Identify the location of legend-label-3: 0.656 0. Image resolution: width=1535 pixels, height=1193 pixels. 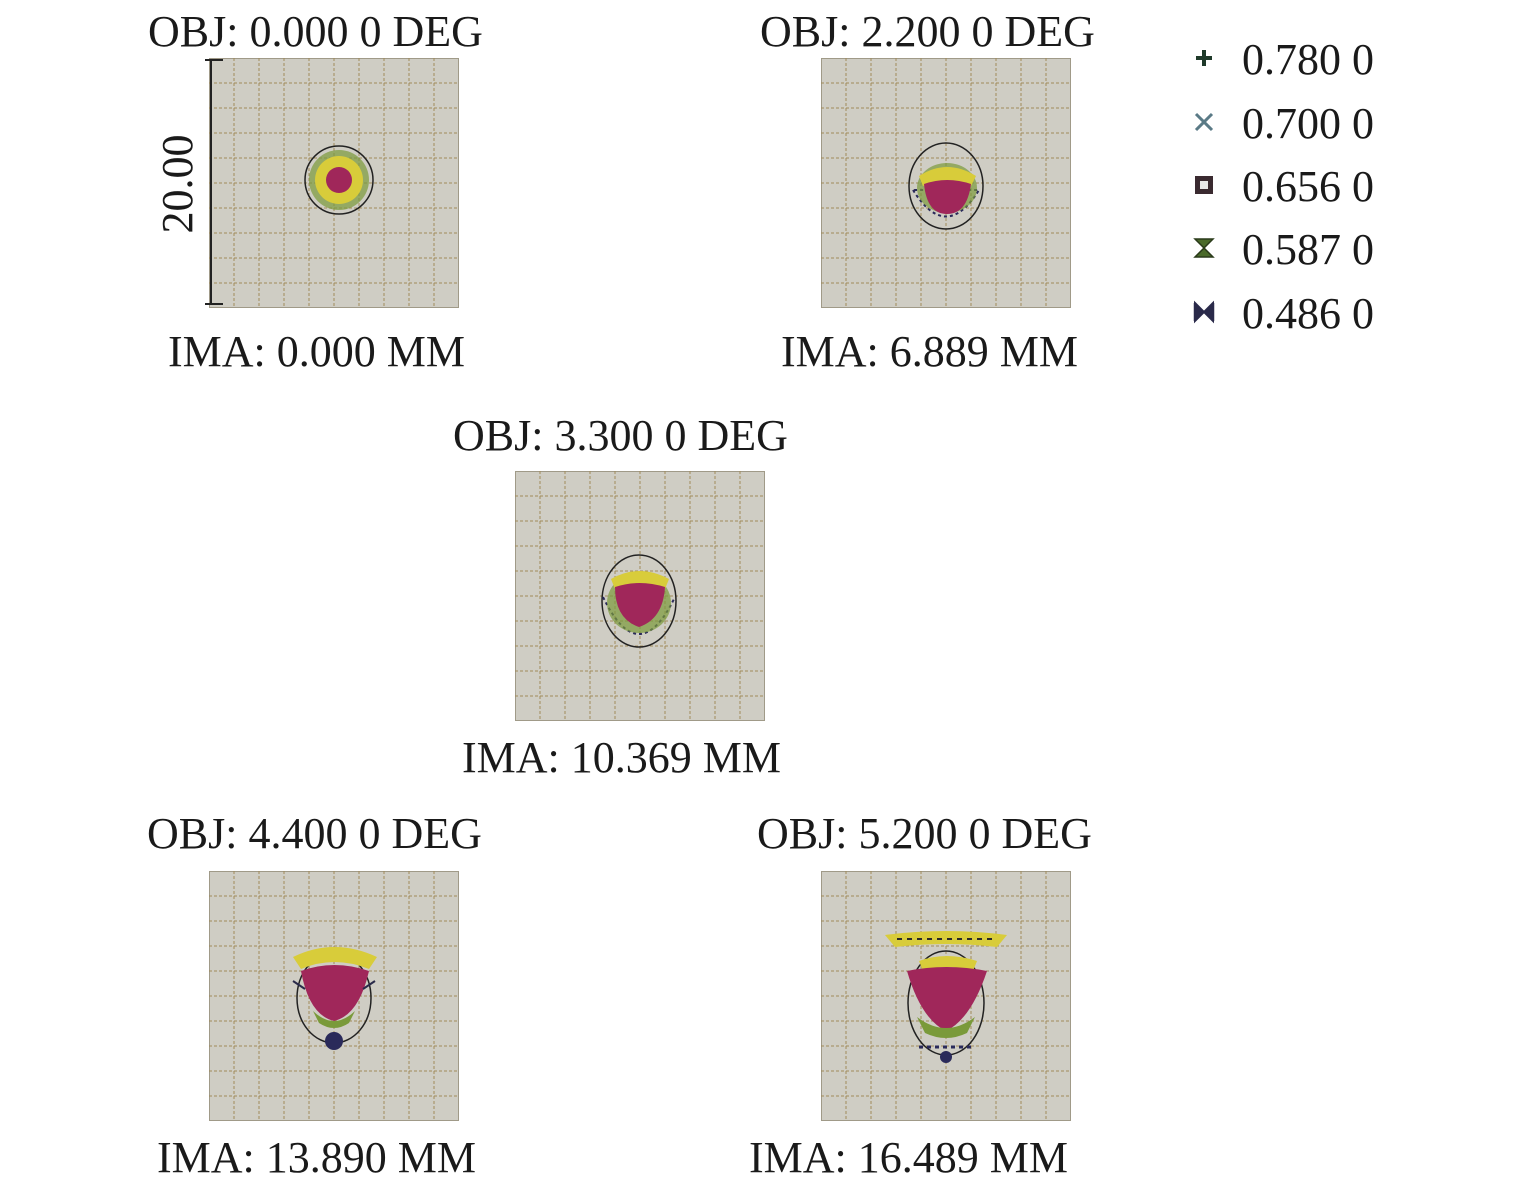
(1308, 186).